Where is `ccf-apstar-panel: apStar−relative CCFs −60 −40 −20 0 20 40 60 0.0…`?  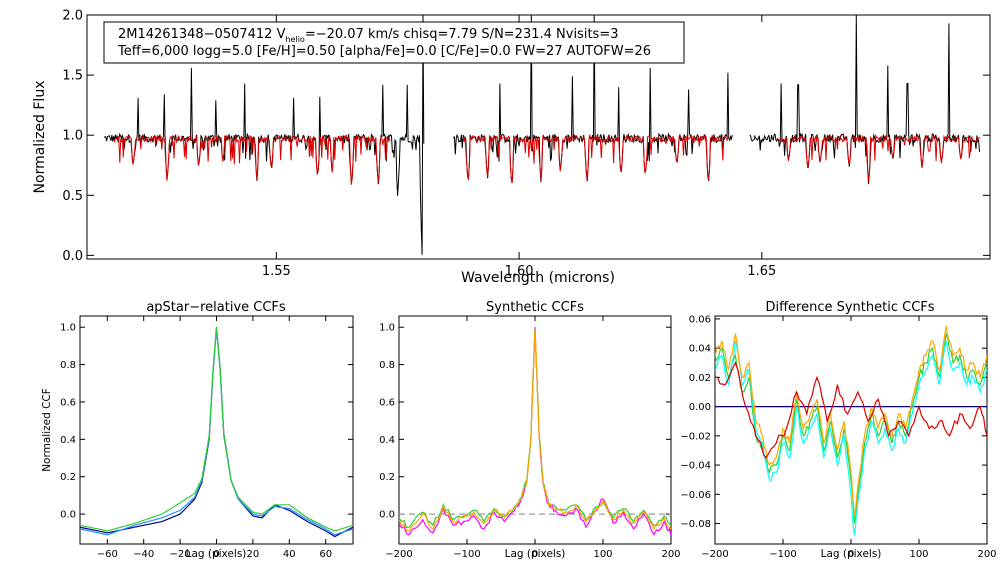
ccf-apstar-panel: apStar−relative CCFs −60 −40 −20 0 20 40 60 0.0… is located at coordinates (197, 430).